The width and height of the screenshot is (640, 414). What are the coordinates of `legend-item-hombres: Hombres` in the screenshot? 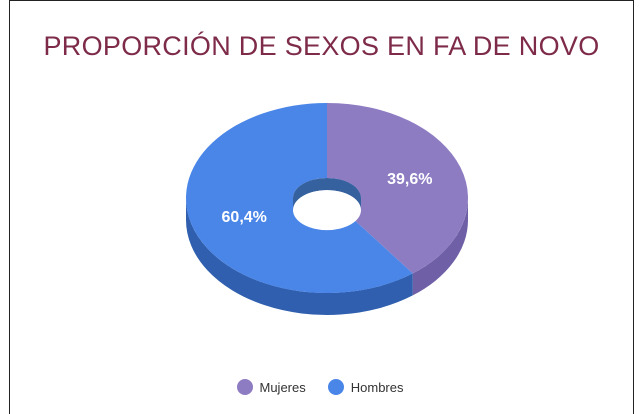 It's located at (365, 387).